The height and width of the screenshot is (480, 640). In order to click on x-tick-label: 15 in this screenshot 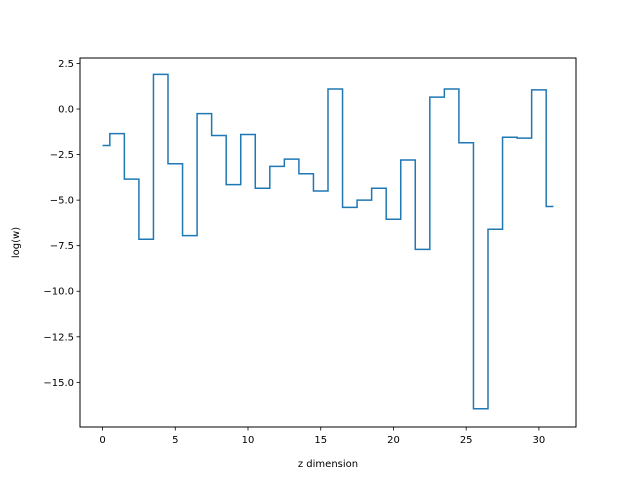, I will do `click(320, 440)`.